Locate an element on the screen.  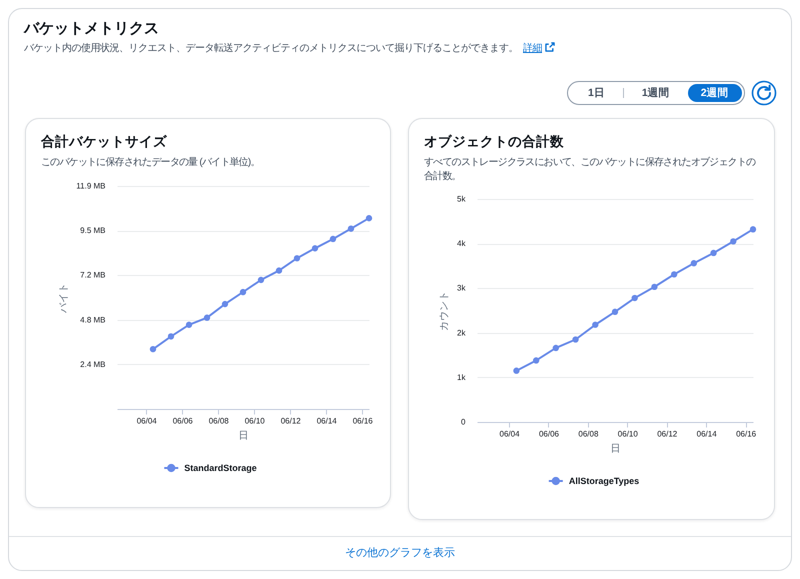
text: バケットメトリクス is located at coordinates (91, 29).